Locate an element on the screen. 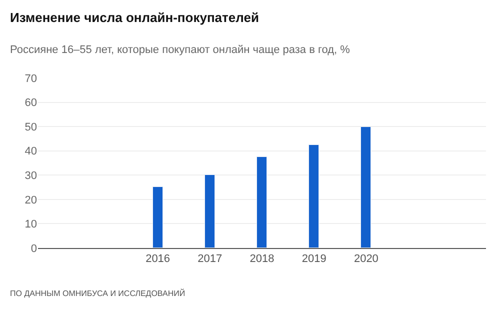 The image size is (500, 320). chart-subtitle: Россияне 16–55 лет, которые покупают онлайн чаще раза в год, % is located at coordinates (180, 50).